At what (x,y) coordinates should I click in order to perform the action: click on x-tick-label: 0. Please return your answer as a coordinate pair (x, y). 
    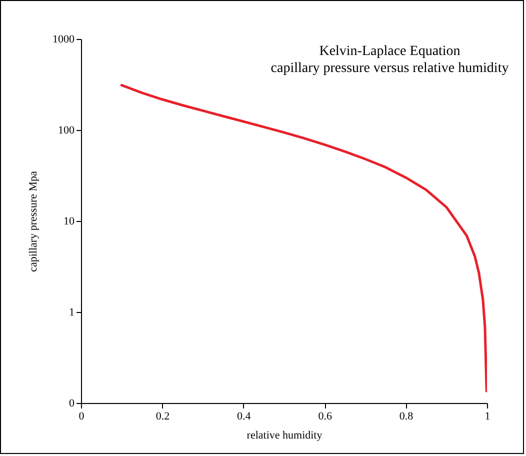
    Looking at the image, I should click on (81, 416).